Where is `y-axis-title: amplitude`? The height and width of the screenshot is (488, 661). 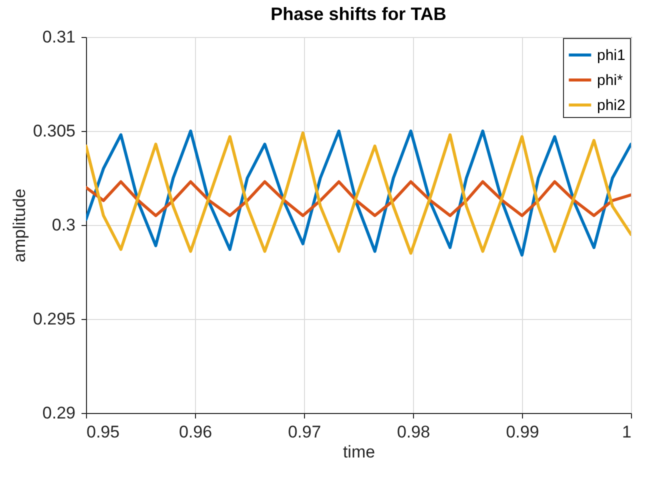
y-axis-title: amplitude is located at coordinates (19, 225).